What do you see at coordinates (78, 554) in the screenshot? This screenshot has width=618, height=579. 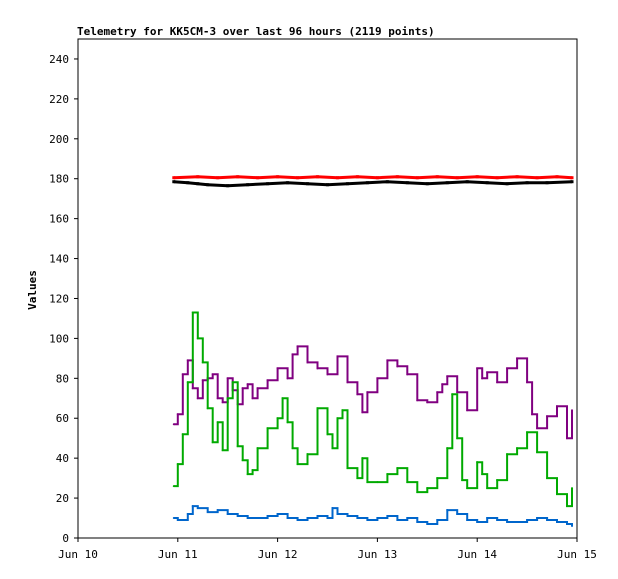 I see `x-tick-label: Jun 10` at bounding box center [78, 554].